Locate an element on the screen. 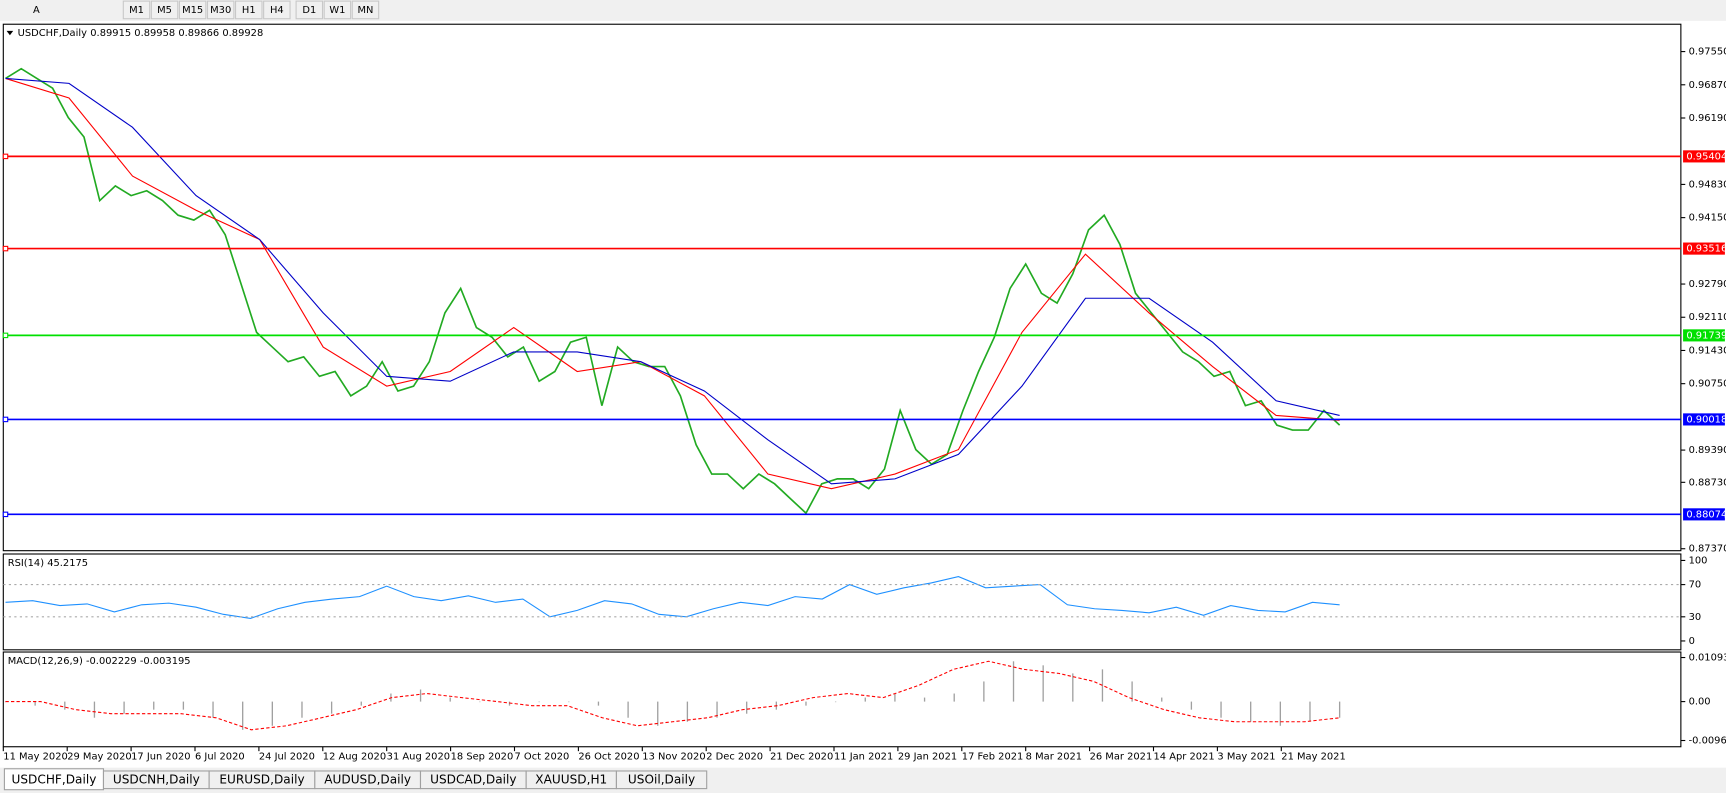  x-tick-label: 8 Mar 2021 is located at coordinates (1054, 757).